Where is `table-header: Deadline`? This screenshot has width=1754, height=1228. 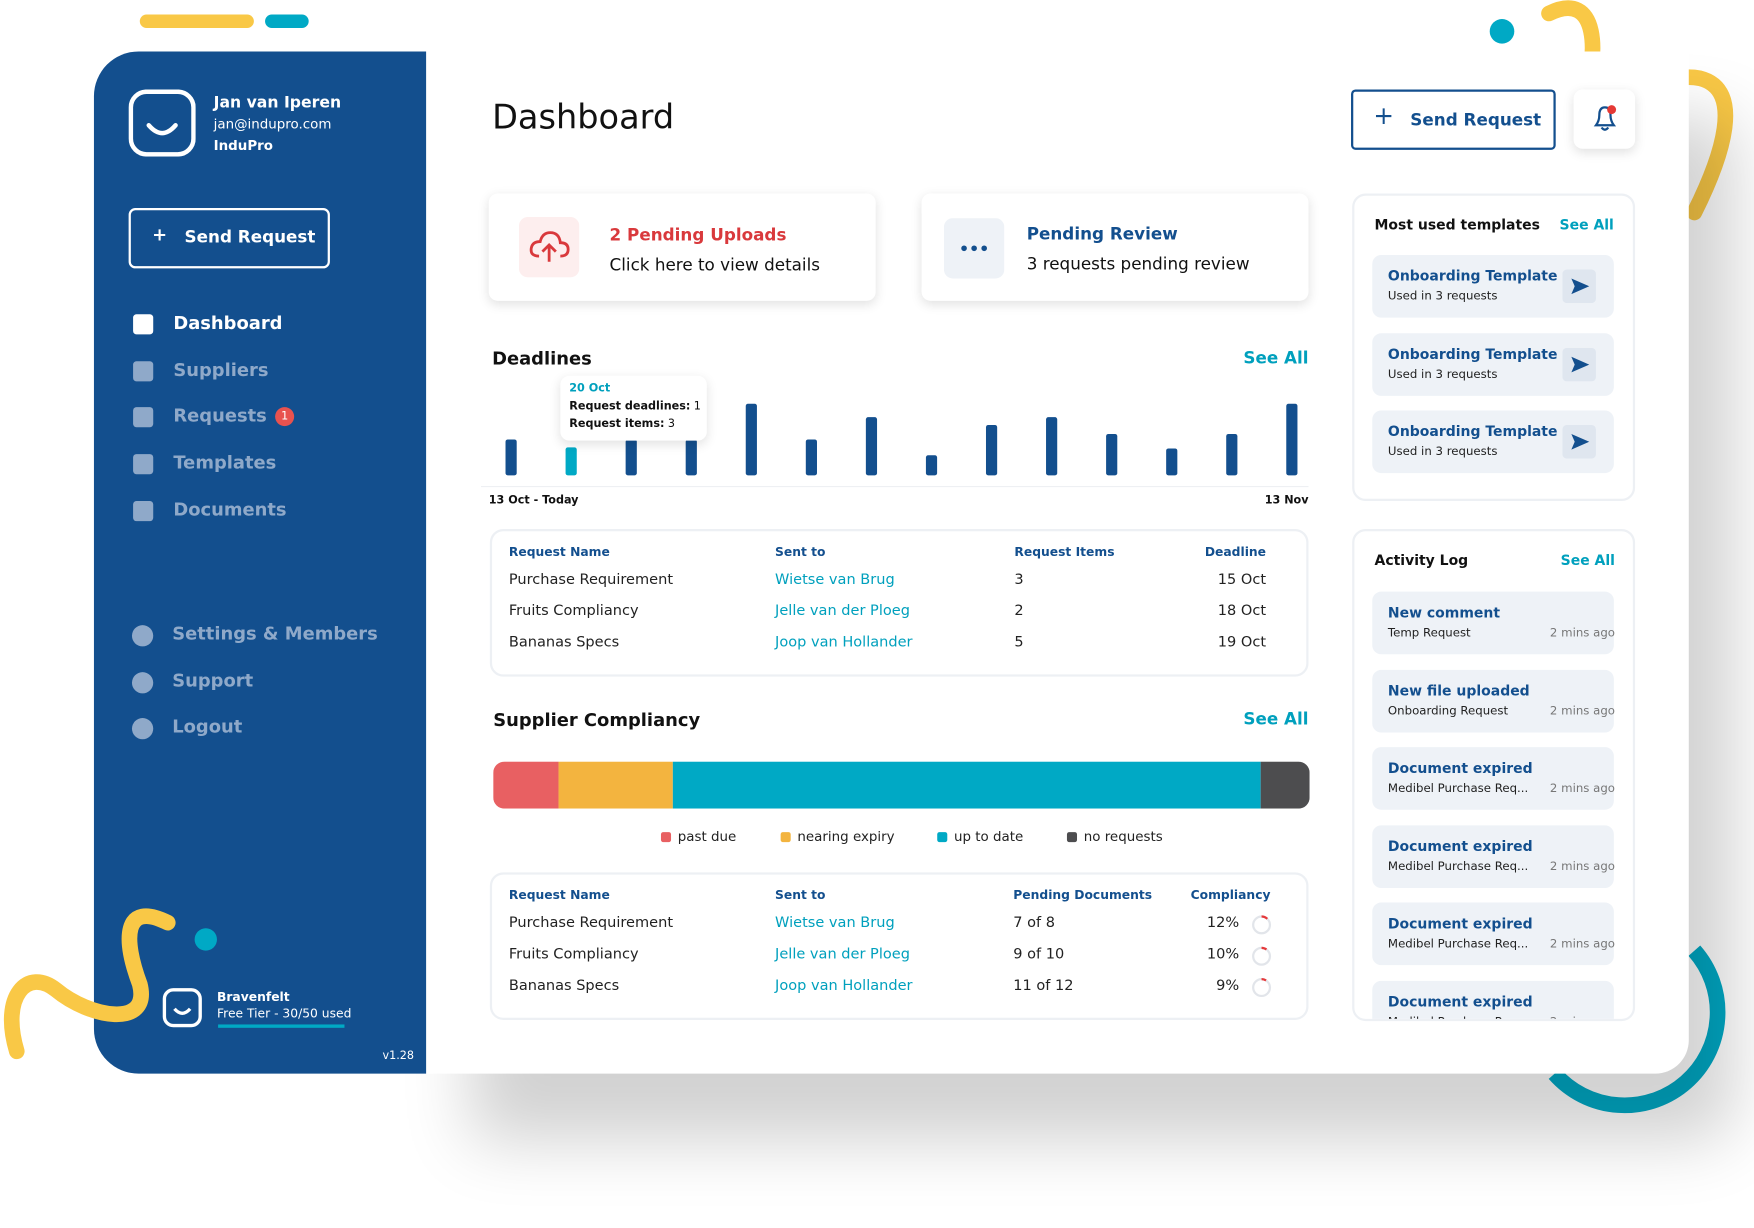
table-header: Deadline is located at coordinates (1235, 552).